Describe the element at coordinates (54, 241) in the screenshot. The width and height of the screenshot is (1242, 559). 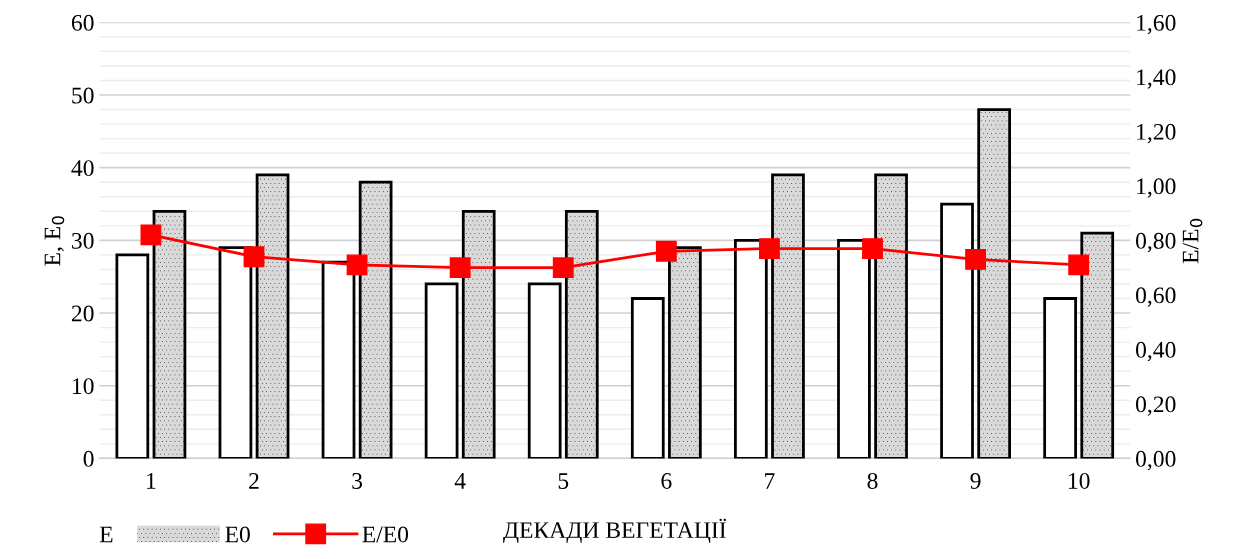
I see `y-axis-title: E, E$_{0}$` at that location.